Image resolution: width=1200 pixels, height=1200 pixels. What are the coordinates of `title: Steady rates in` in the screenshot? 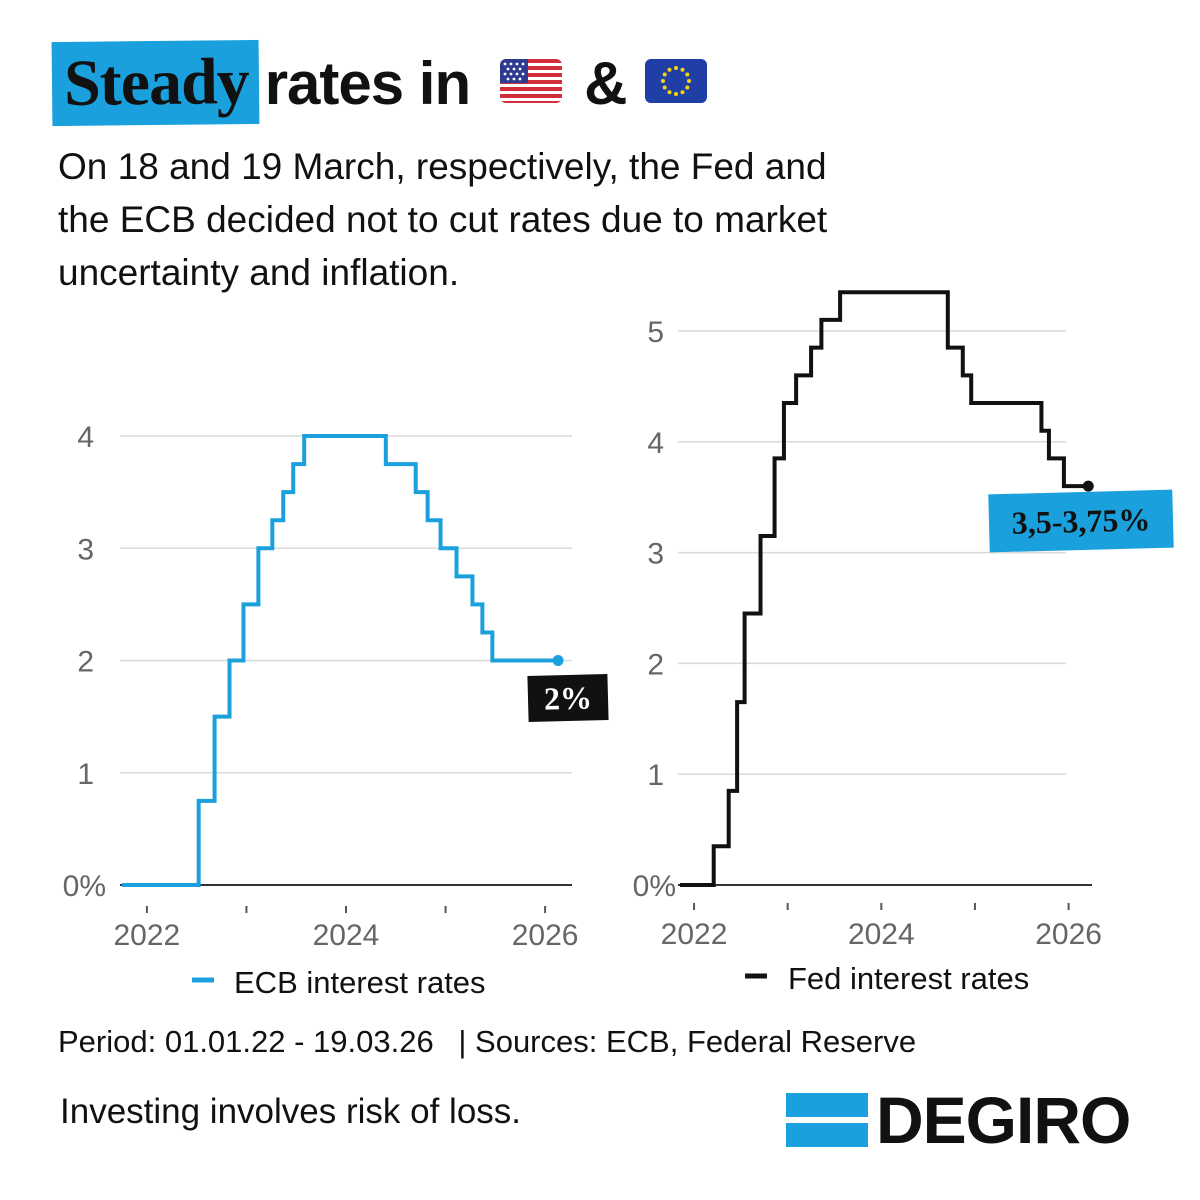 It's located at (379, 83).